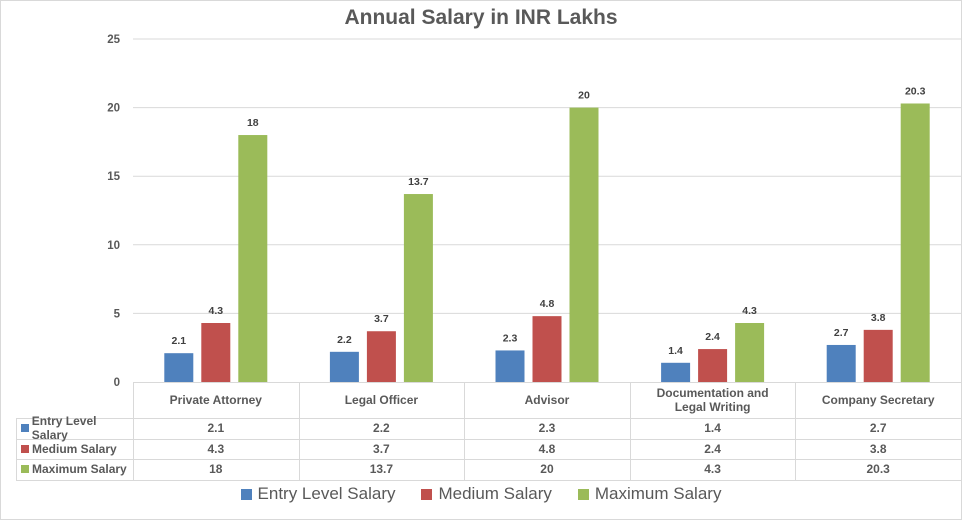 The image size is (962, 520). What do you see at coordinates (658, 493) in the screenshot?
I see `legend-label: Maximum Salary` at bounding box center [658, 493].